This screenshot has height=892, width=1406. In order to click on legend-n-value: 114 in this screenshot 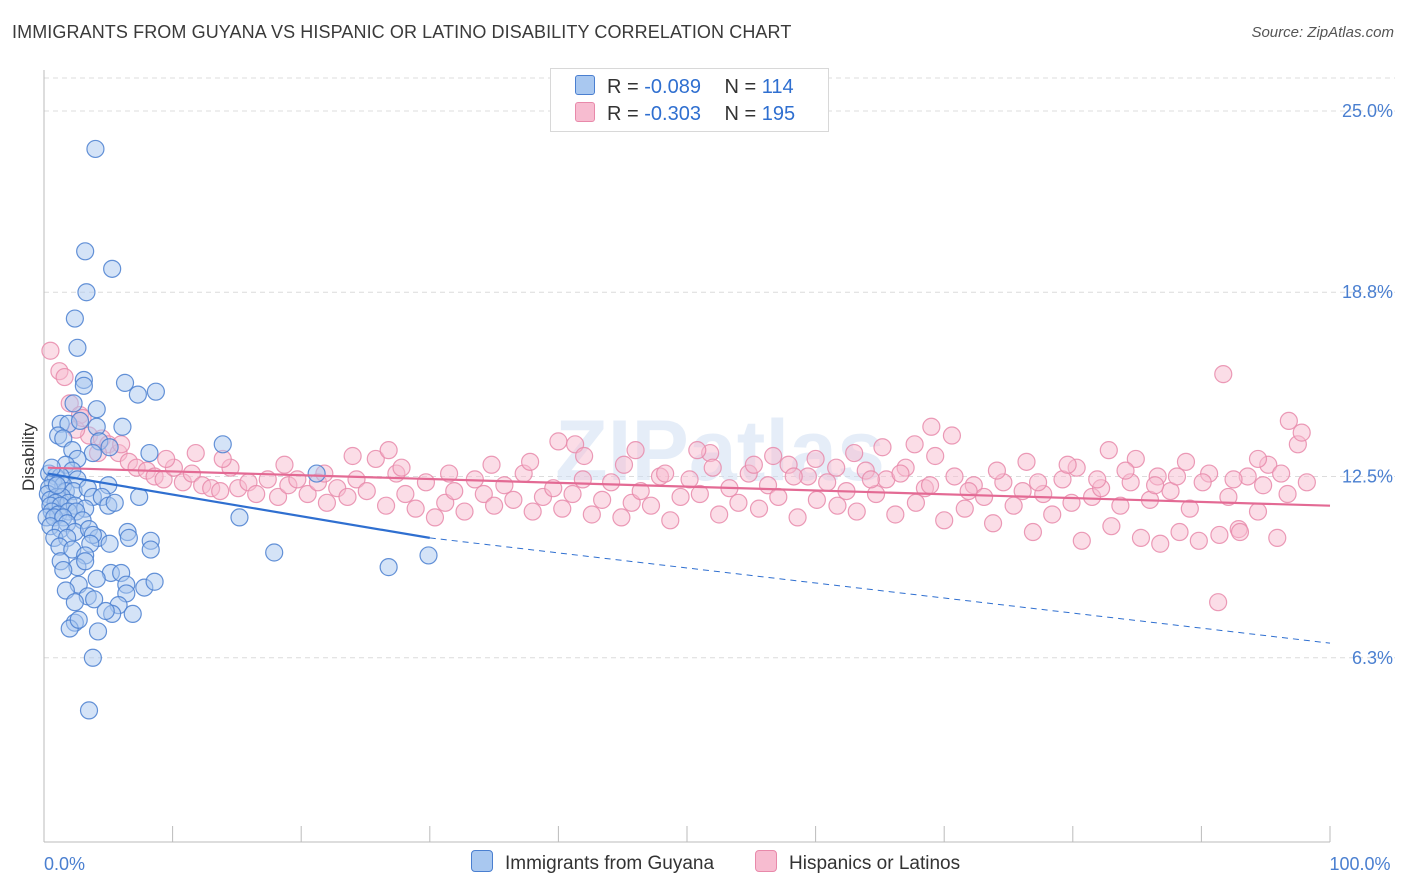, I will do `click(777, 87)`.